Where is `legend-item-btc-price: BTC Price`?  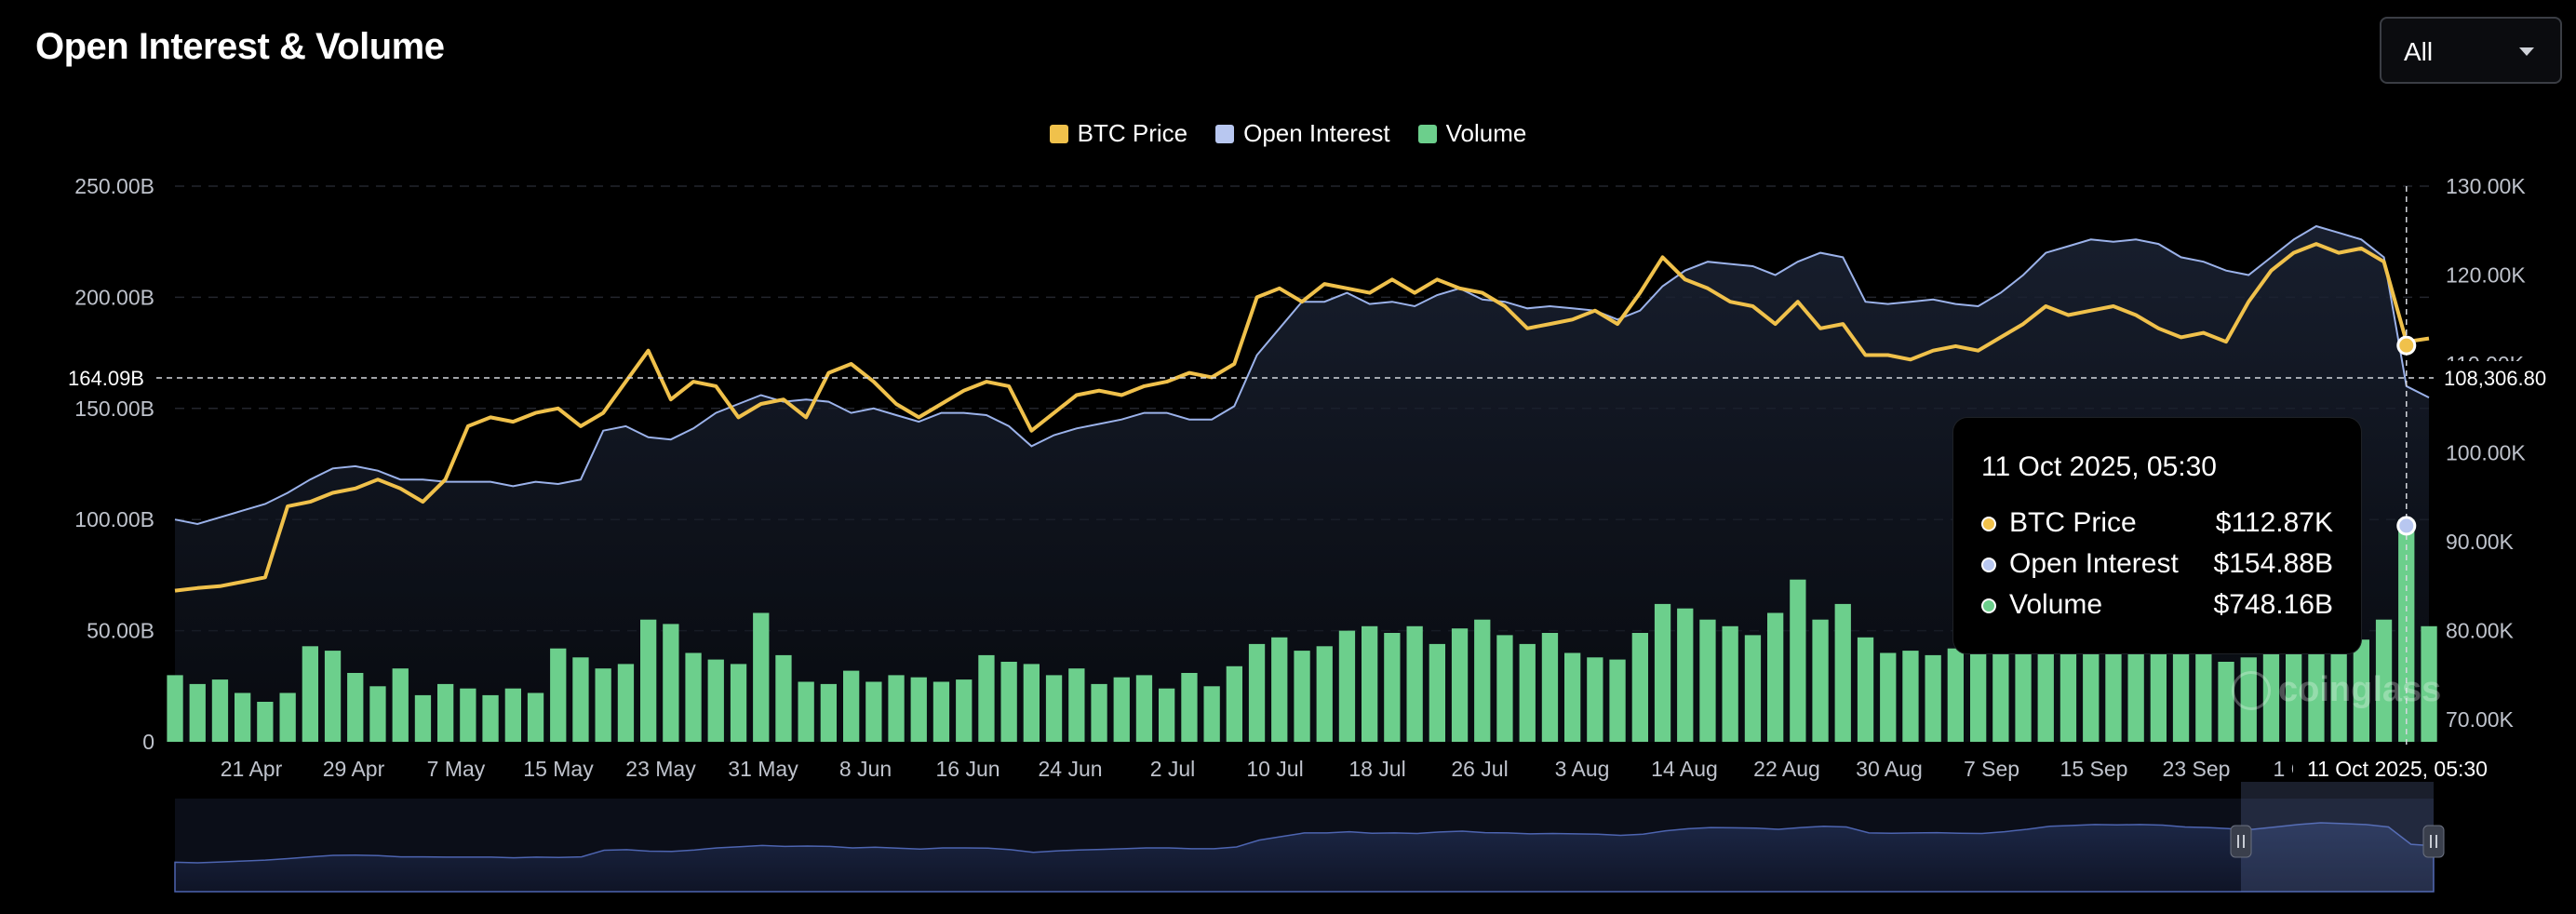 legend-item-btc-price: BTC Price is located at coordinates (1118, 133).